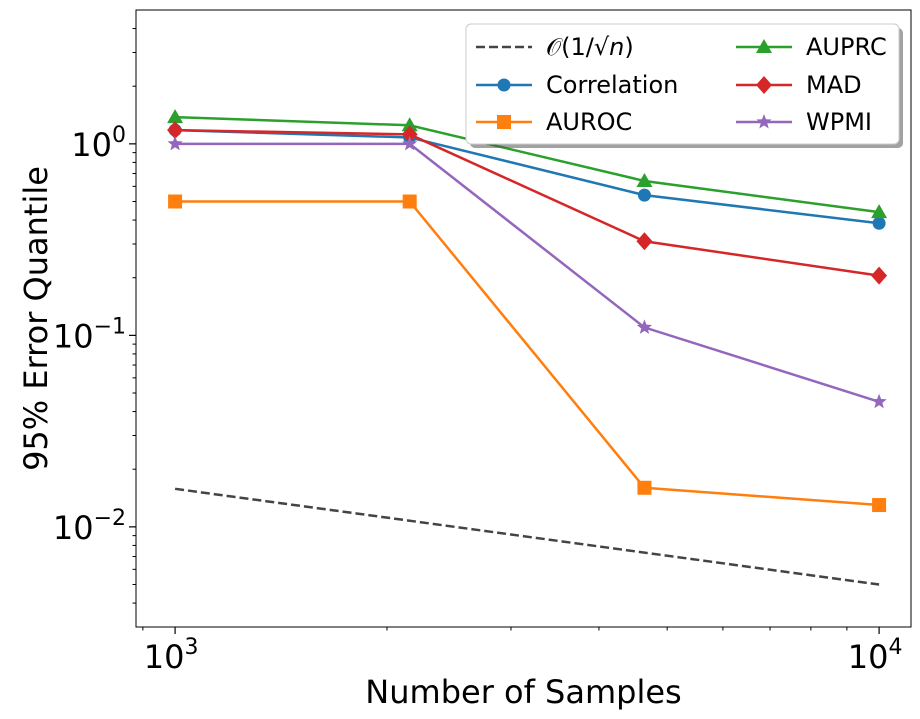 This screenshot has height=719, width=920. Describe the element at coordinates (504, 85) in the screenshot. I see `legend-marker-correlation` at that location.